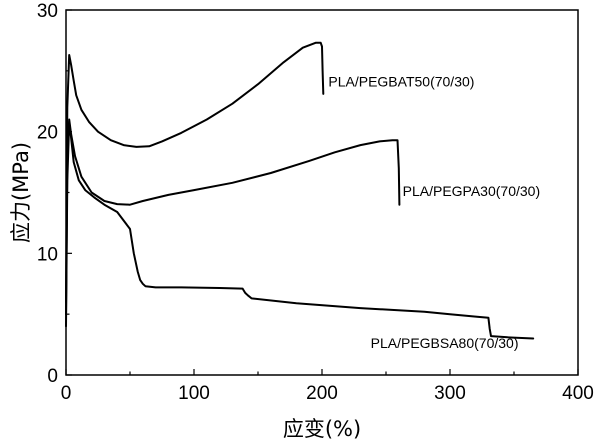 The width and height of the screenshot is (600, 443). I want to click on series-label-3: PLA/PEGBSA80(70/30), so click(445, 343).